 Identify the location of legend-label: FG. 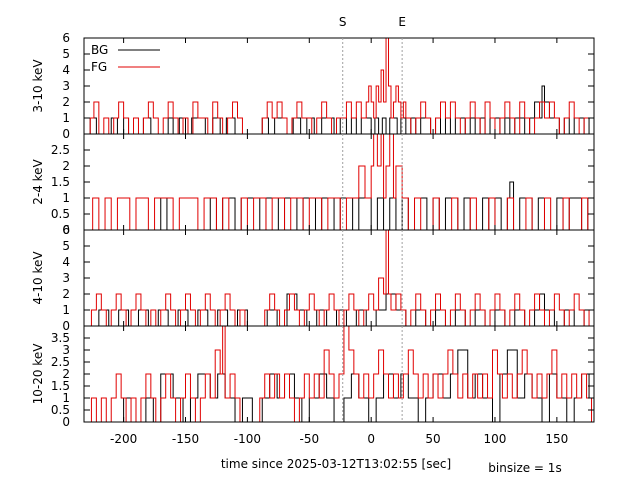
(99, 67).